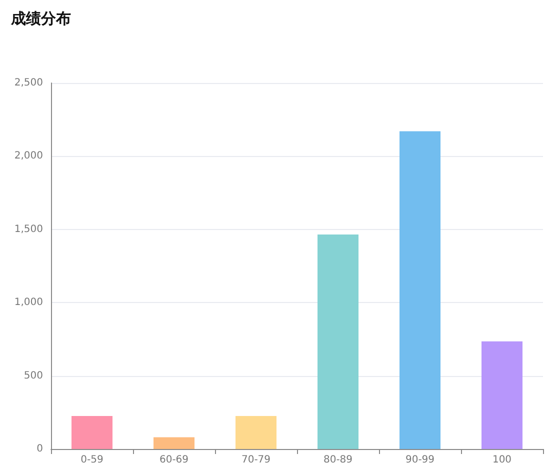 The width and height of the screenshot is (554, 472). Describe the element at coordinates (28, 83) in the screenshot. I see `y-tick-label: 2,500` at that location.